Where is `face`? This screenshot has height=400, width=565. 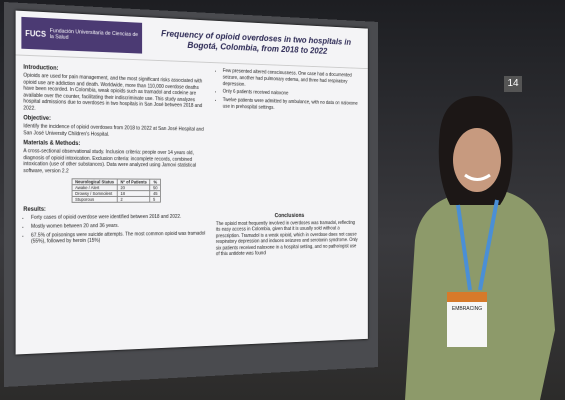
face is located at coordinates (477, 160).